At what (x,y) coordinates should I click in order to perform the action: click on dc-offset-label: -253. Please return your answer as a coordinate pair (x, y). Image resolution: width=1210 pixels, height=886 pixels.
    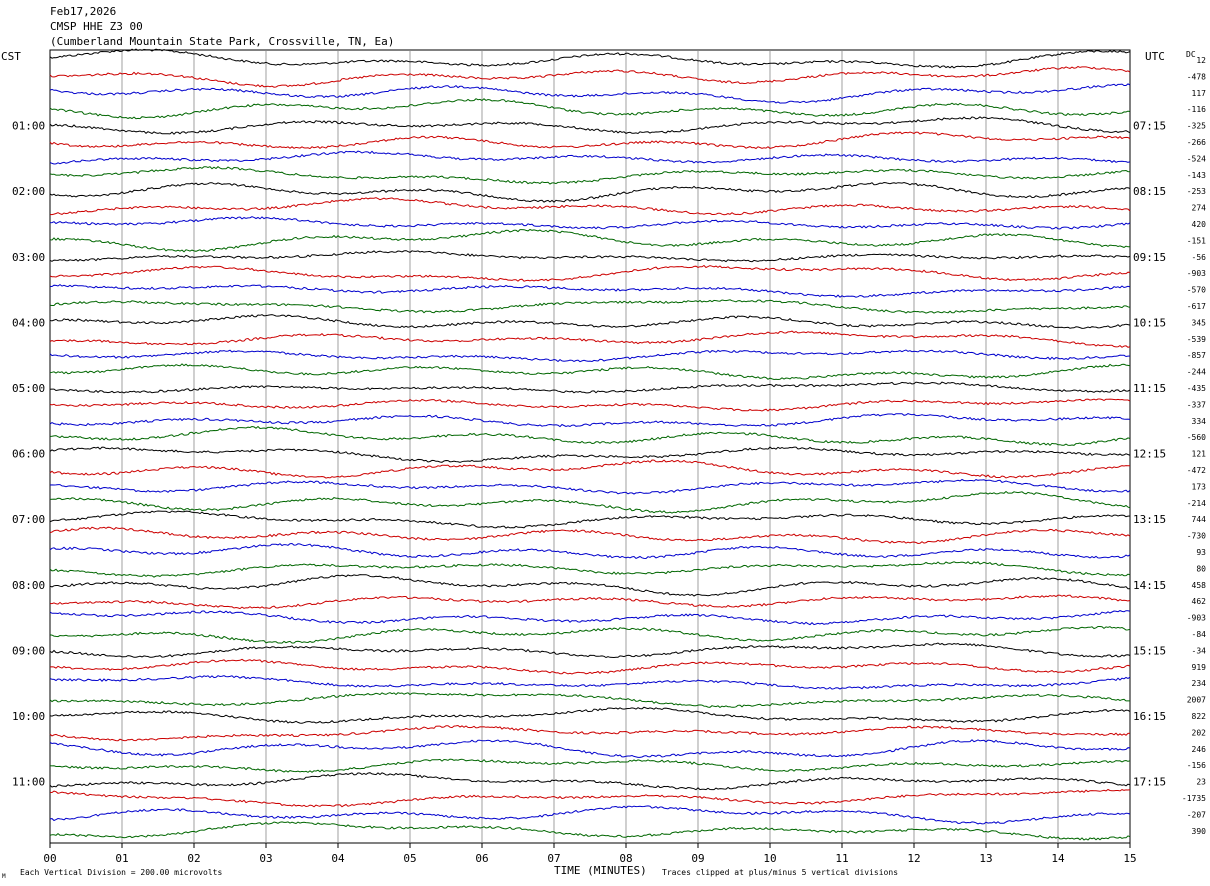
    Looking at the image, I should click on (1196, 191).